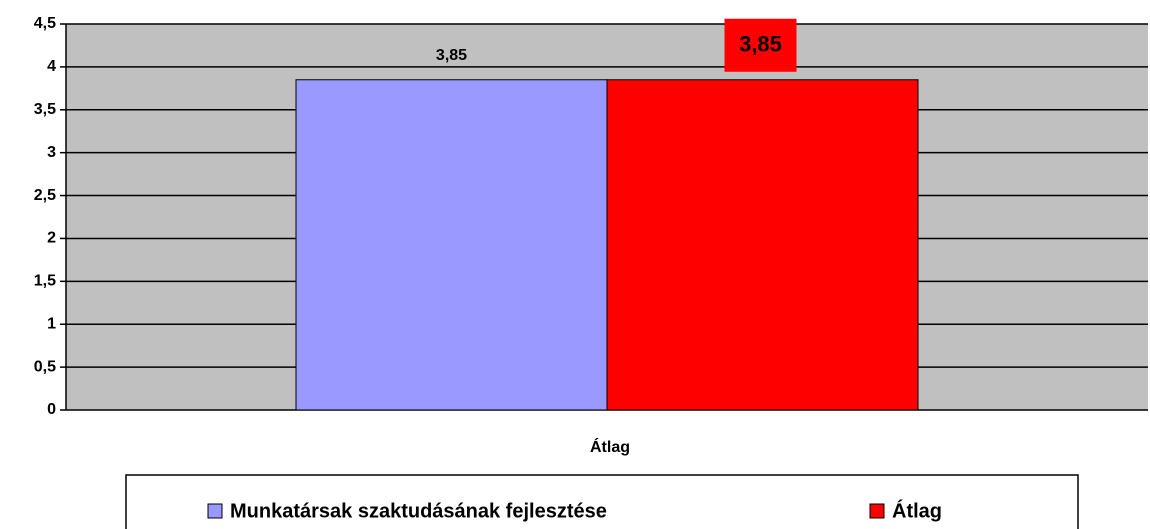 The width and height of the screenshot is (1150, 529). What do you see at coordinates (51, 323) in the screenshot?
I see `y-tick-label: 1` at bounding box center [51, 323].